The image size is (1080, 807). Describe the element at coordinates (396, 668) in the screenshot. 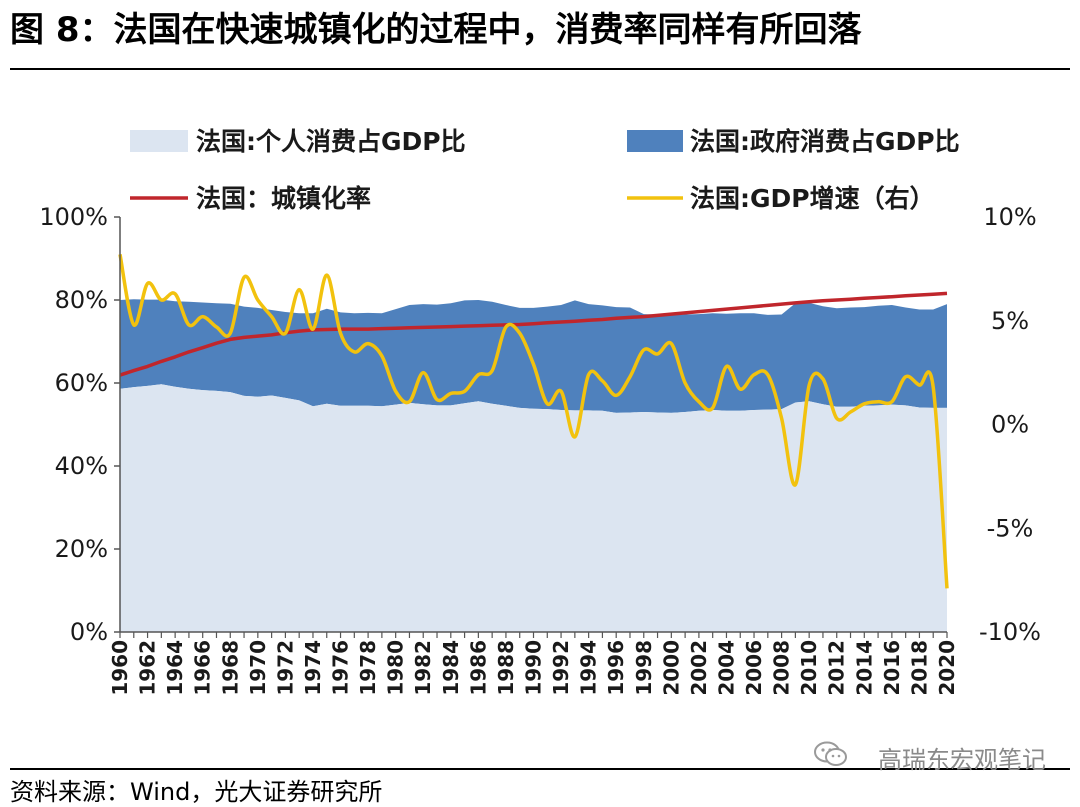

I see `x-tick-label: 1980` at that location.